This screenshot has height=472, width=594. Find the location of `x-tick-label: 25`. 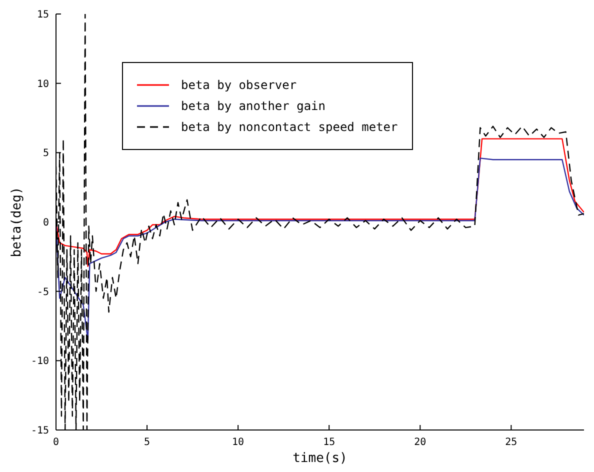

x-tick-label: 25 is located at coordinates (511, 442).